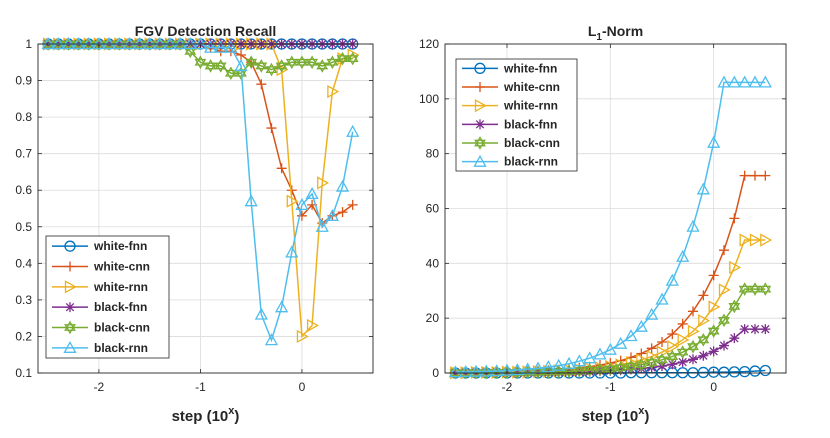 The width and height of the screenshot is (830, 438). I want to click on legend-label: white-cnn, so click(531, 87).